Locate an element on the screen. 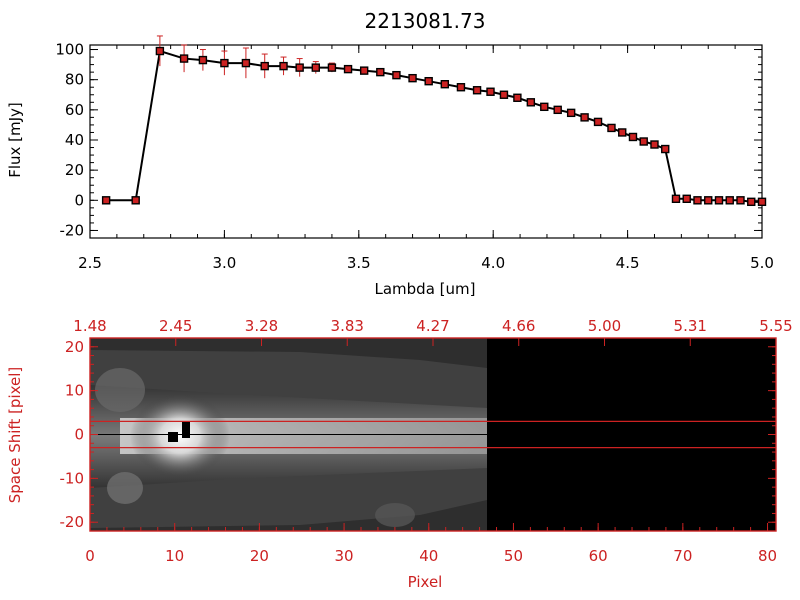  image-x-tick-label: 50 is located at coordinates (513, 556).